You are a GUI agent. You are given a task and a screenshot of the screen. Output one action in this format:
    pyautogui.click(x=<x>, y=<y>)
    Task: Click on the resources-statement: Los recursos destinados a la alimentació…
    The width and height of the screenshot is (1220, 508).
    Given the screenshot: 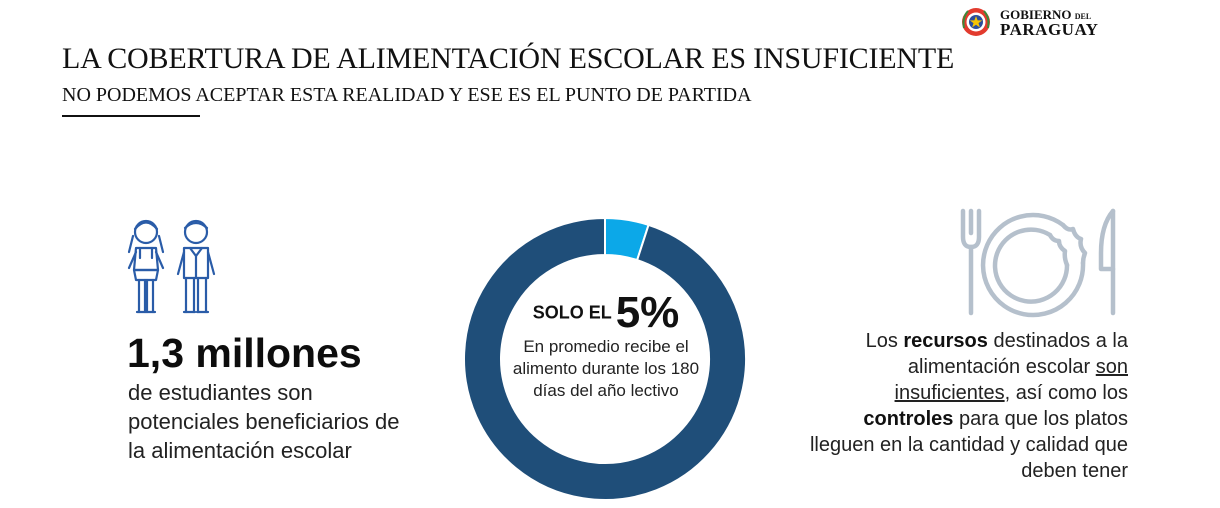 What is the action you would take?
    pyautogui.click(x=964, y=406)
    